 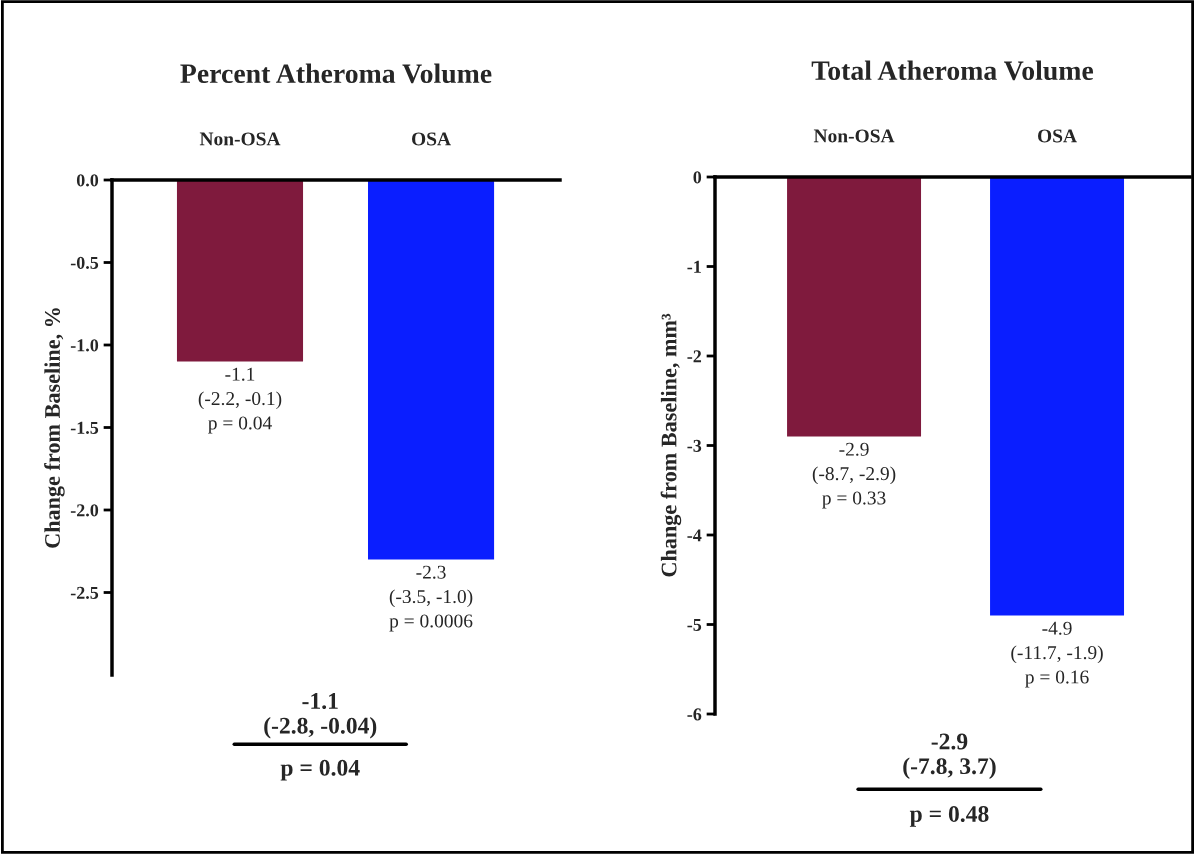 What do you see at coordinates (854, 475) in the screenshot?
I see `data-label: -2.9 (-8.7, -2.9) p = 0.33` at bounding box center [854, 475].